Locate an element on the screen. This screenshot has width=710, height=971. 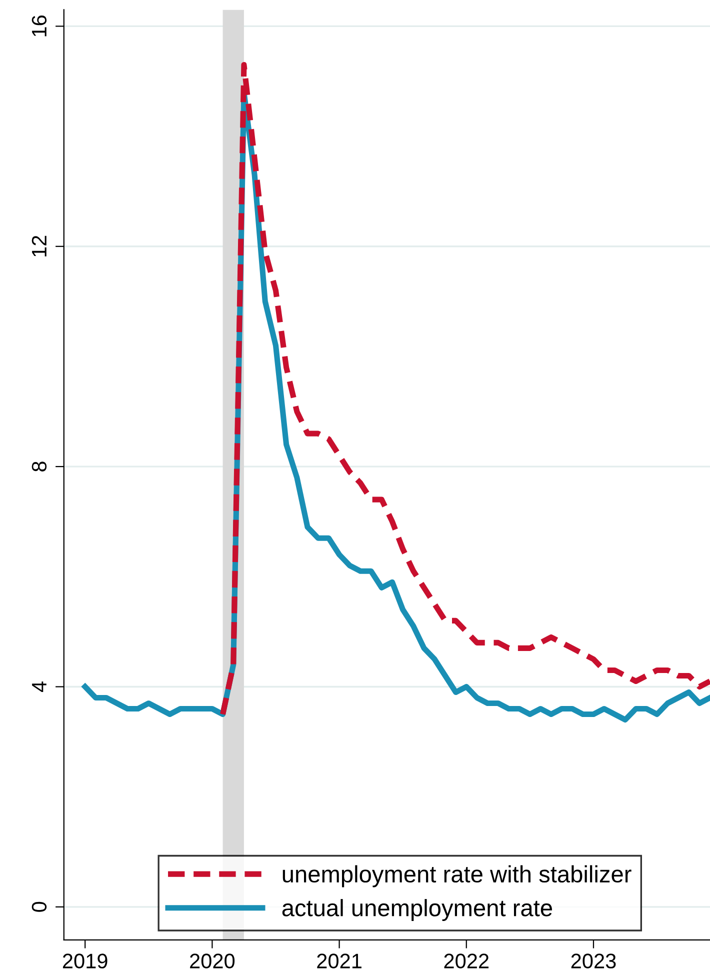
x-tick-label: 2019 is located at coordinates (85, 961).